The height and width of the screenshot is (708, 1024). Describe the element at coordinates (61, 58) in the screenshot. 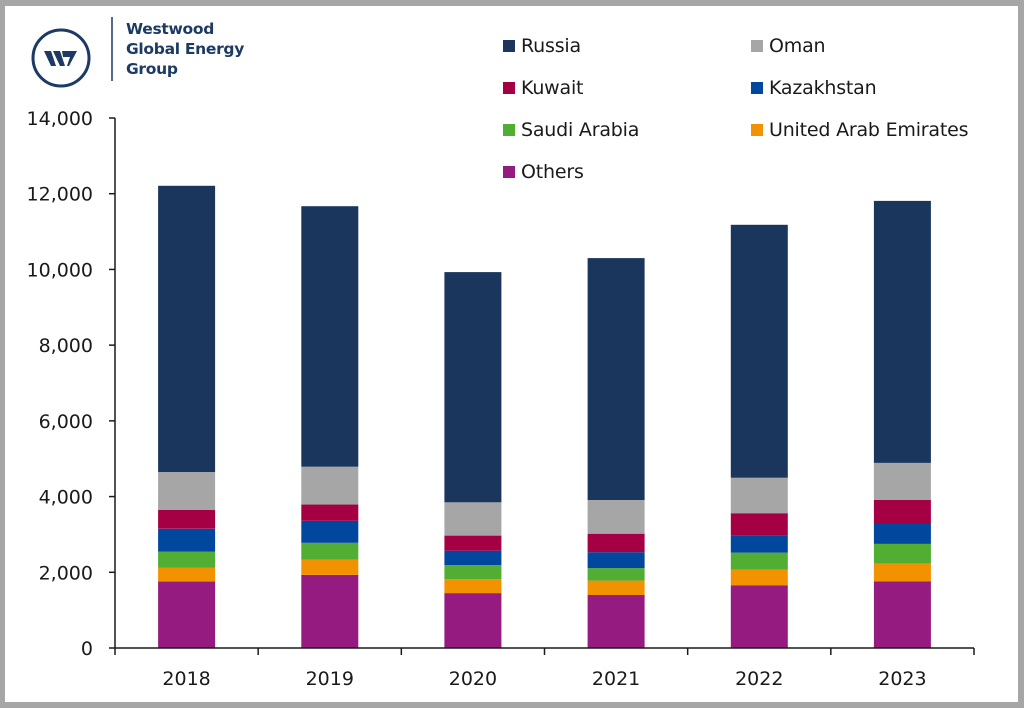

I see `westwood-logo-icon` at that location.